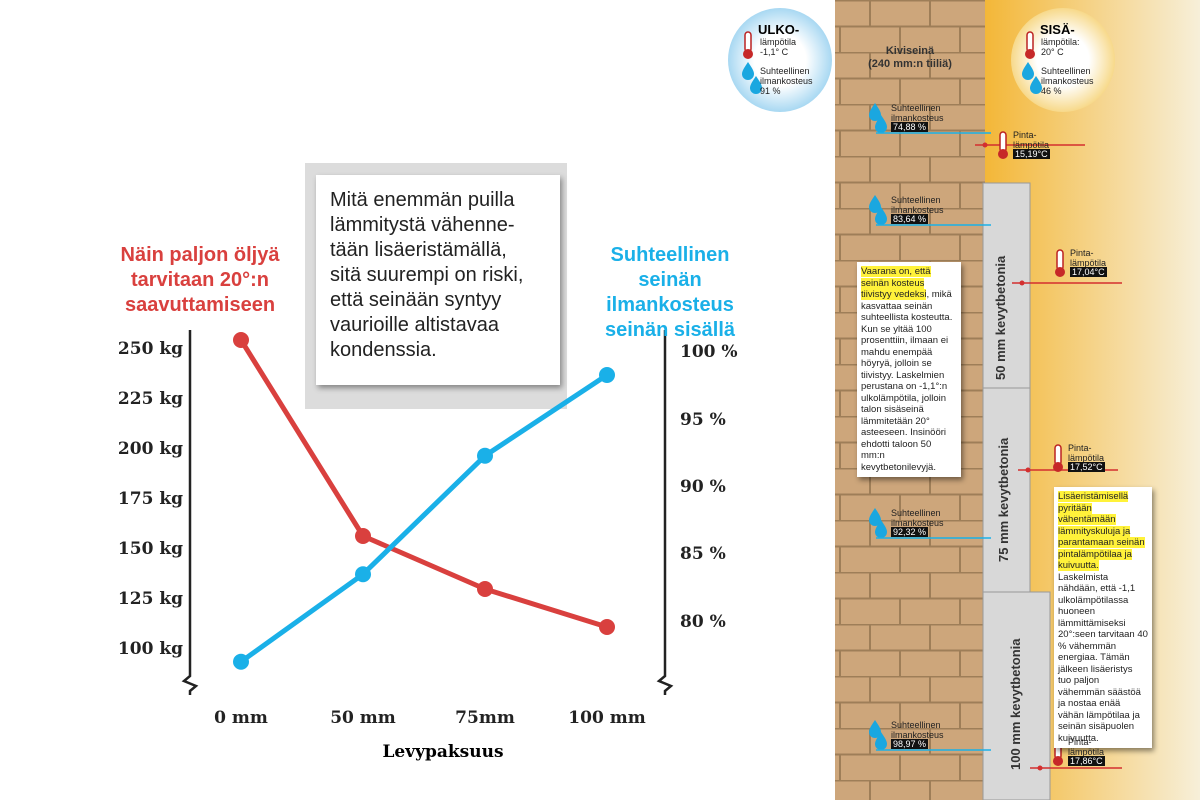 The image size is (1200, 800). I want to click on outdoor-humidity: Suhteellinen ilmankosteus 91 %, so click(786, 81).